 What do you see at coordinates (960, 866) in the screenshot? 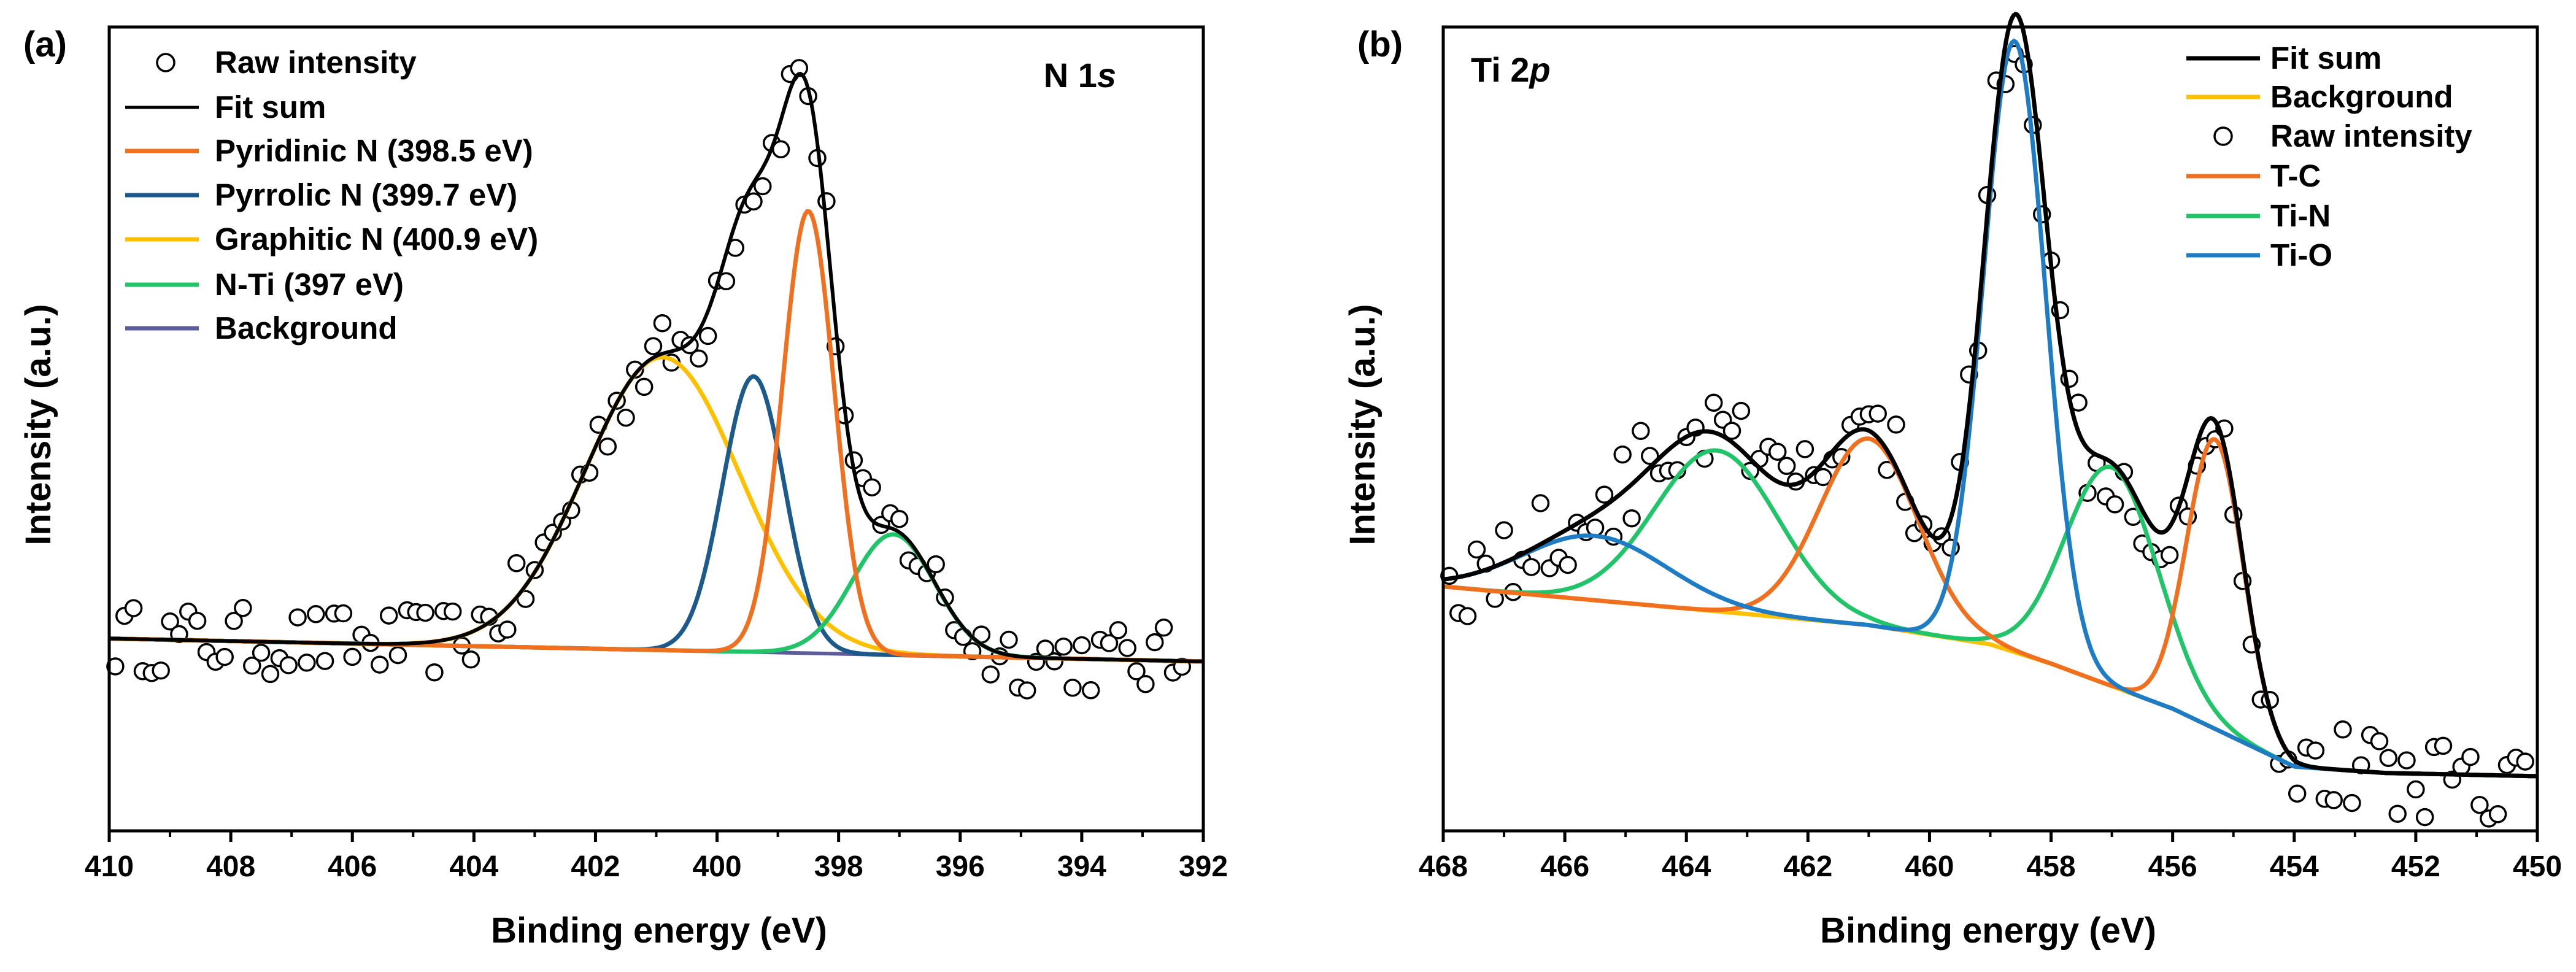
I see `panel-a-x-tick-label: 396` at bounding box center [960, 866].